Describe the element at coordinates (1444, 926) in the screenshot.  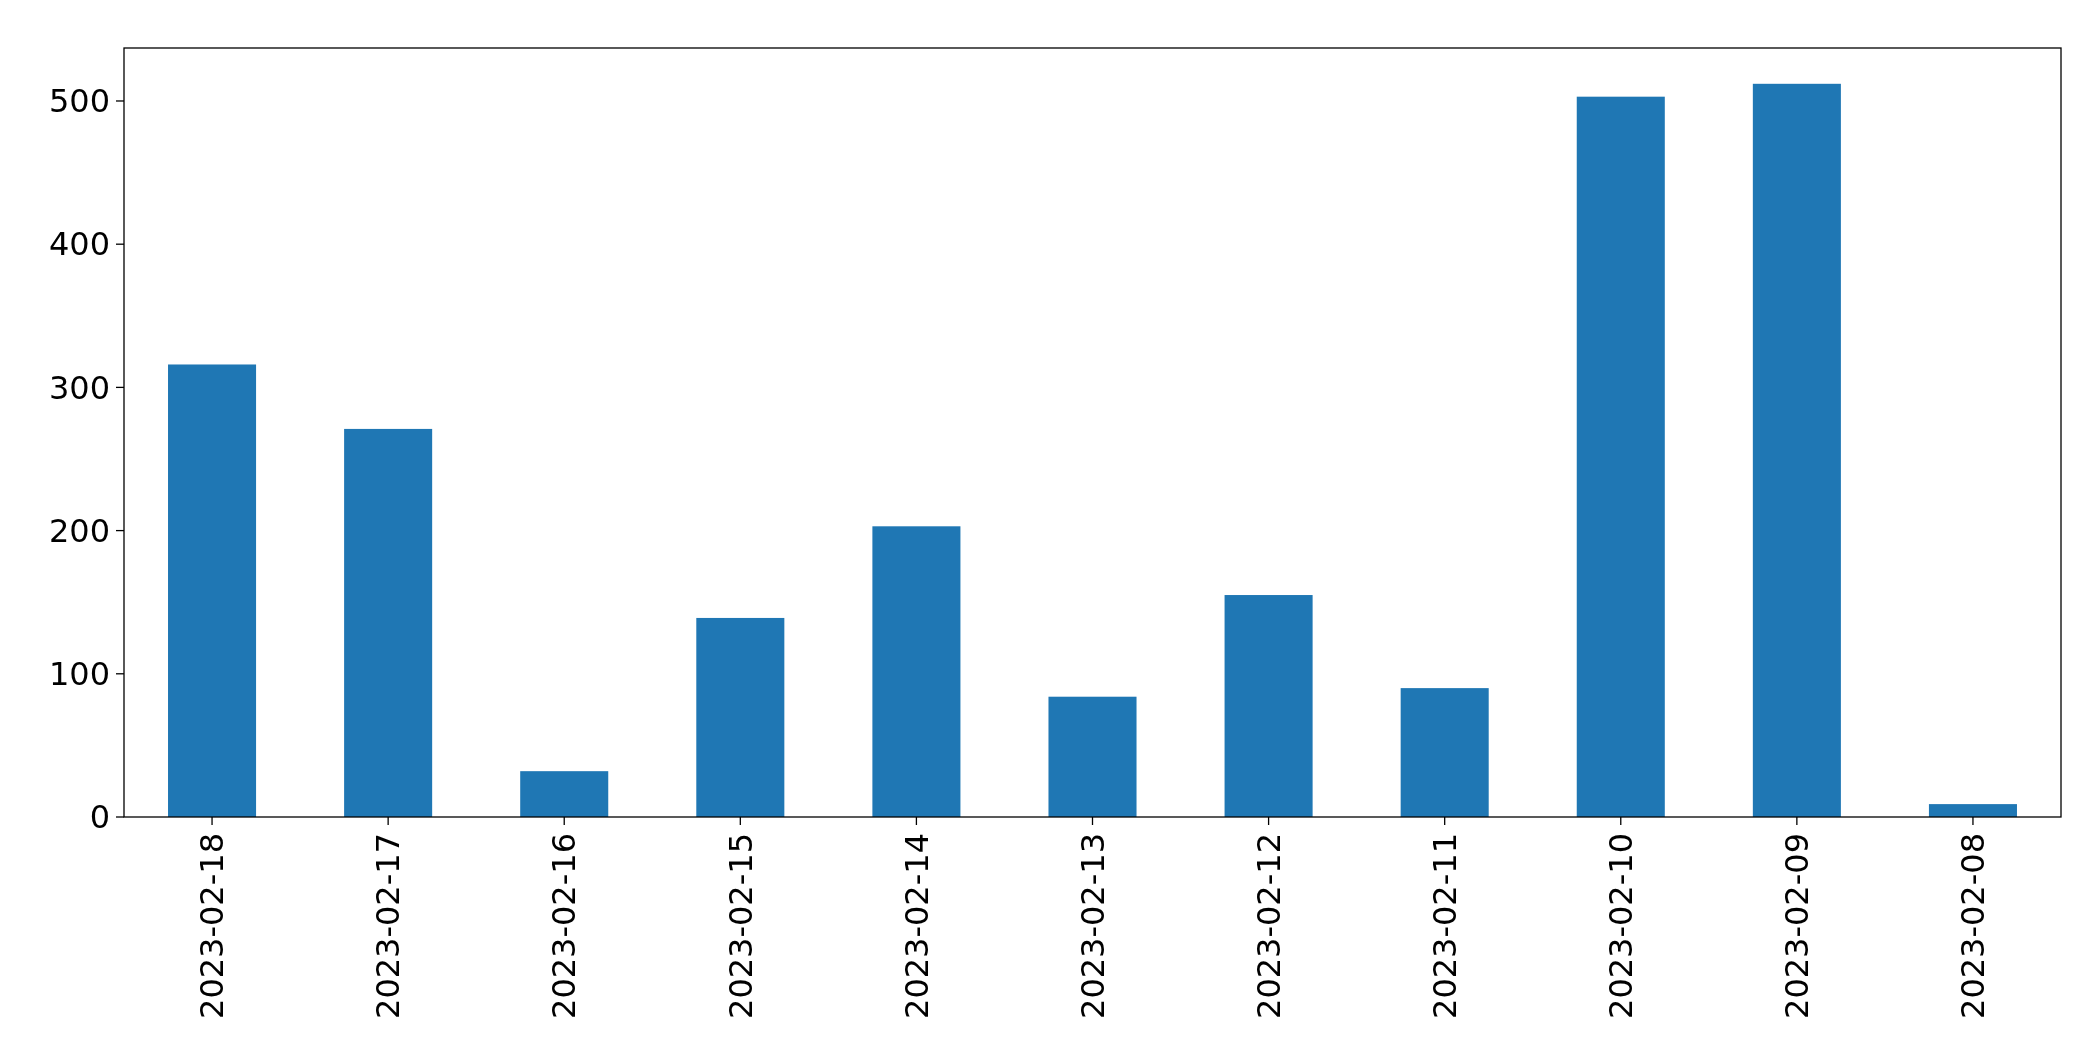
I see `x-tick-label: 2023-02-11` at that location.